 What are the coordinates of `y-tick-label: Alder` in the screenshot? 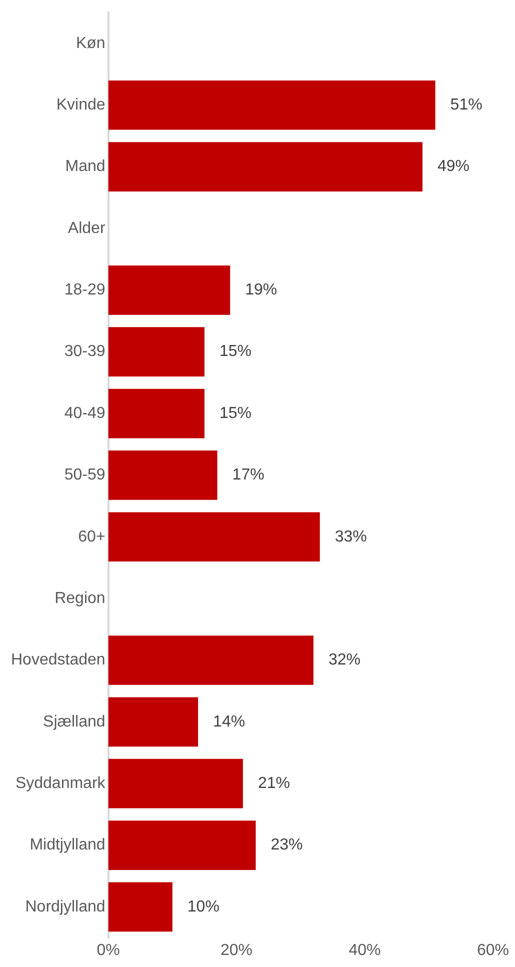 It's located at (87, 228).